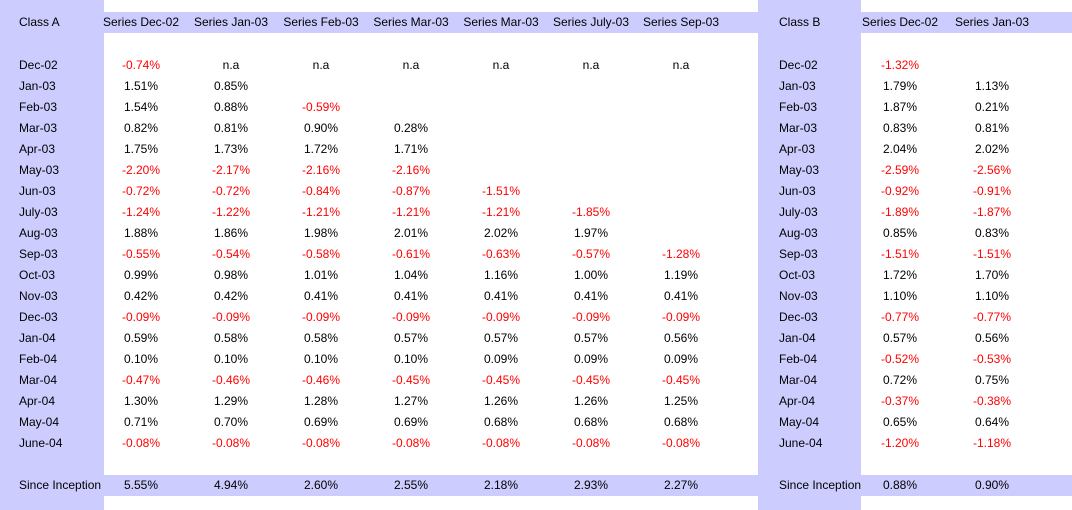 The image size is (1072, 510). Describe the element at coordinates (37, 86) in the screenshot. I see `class-a-row-label: Jan-03` at that location.